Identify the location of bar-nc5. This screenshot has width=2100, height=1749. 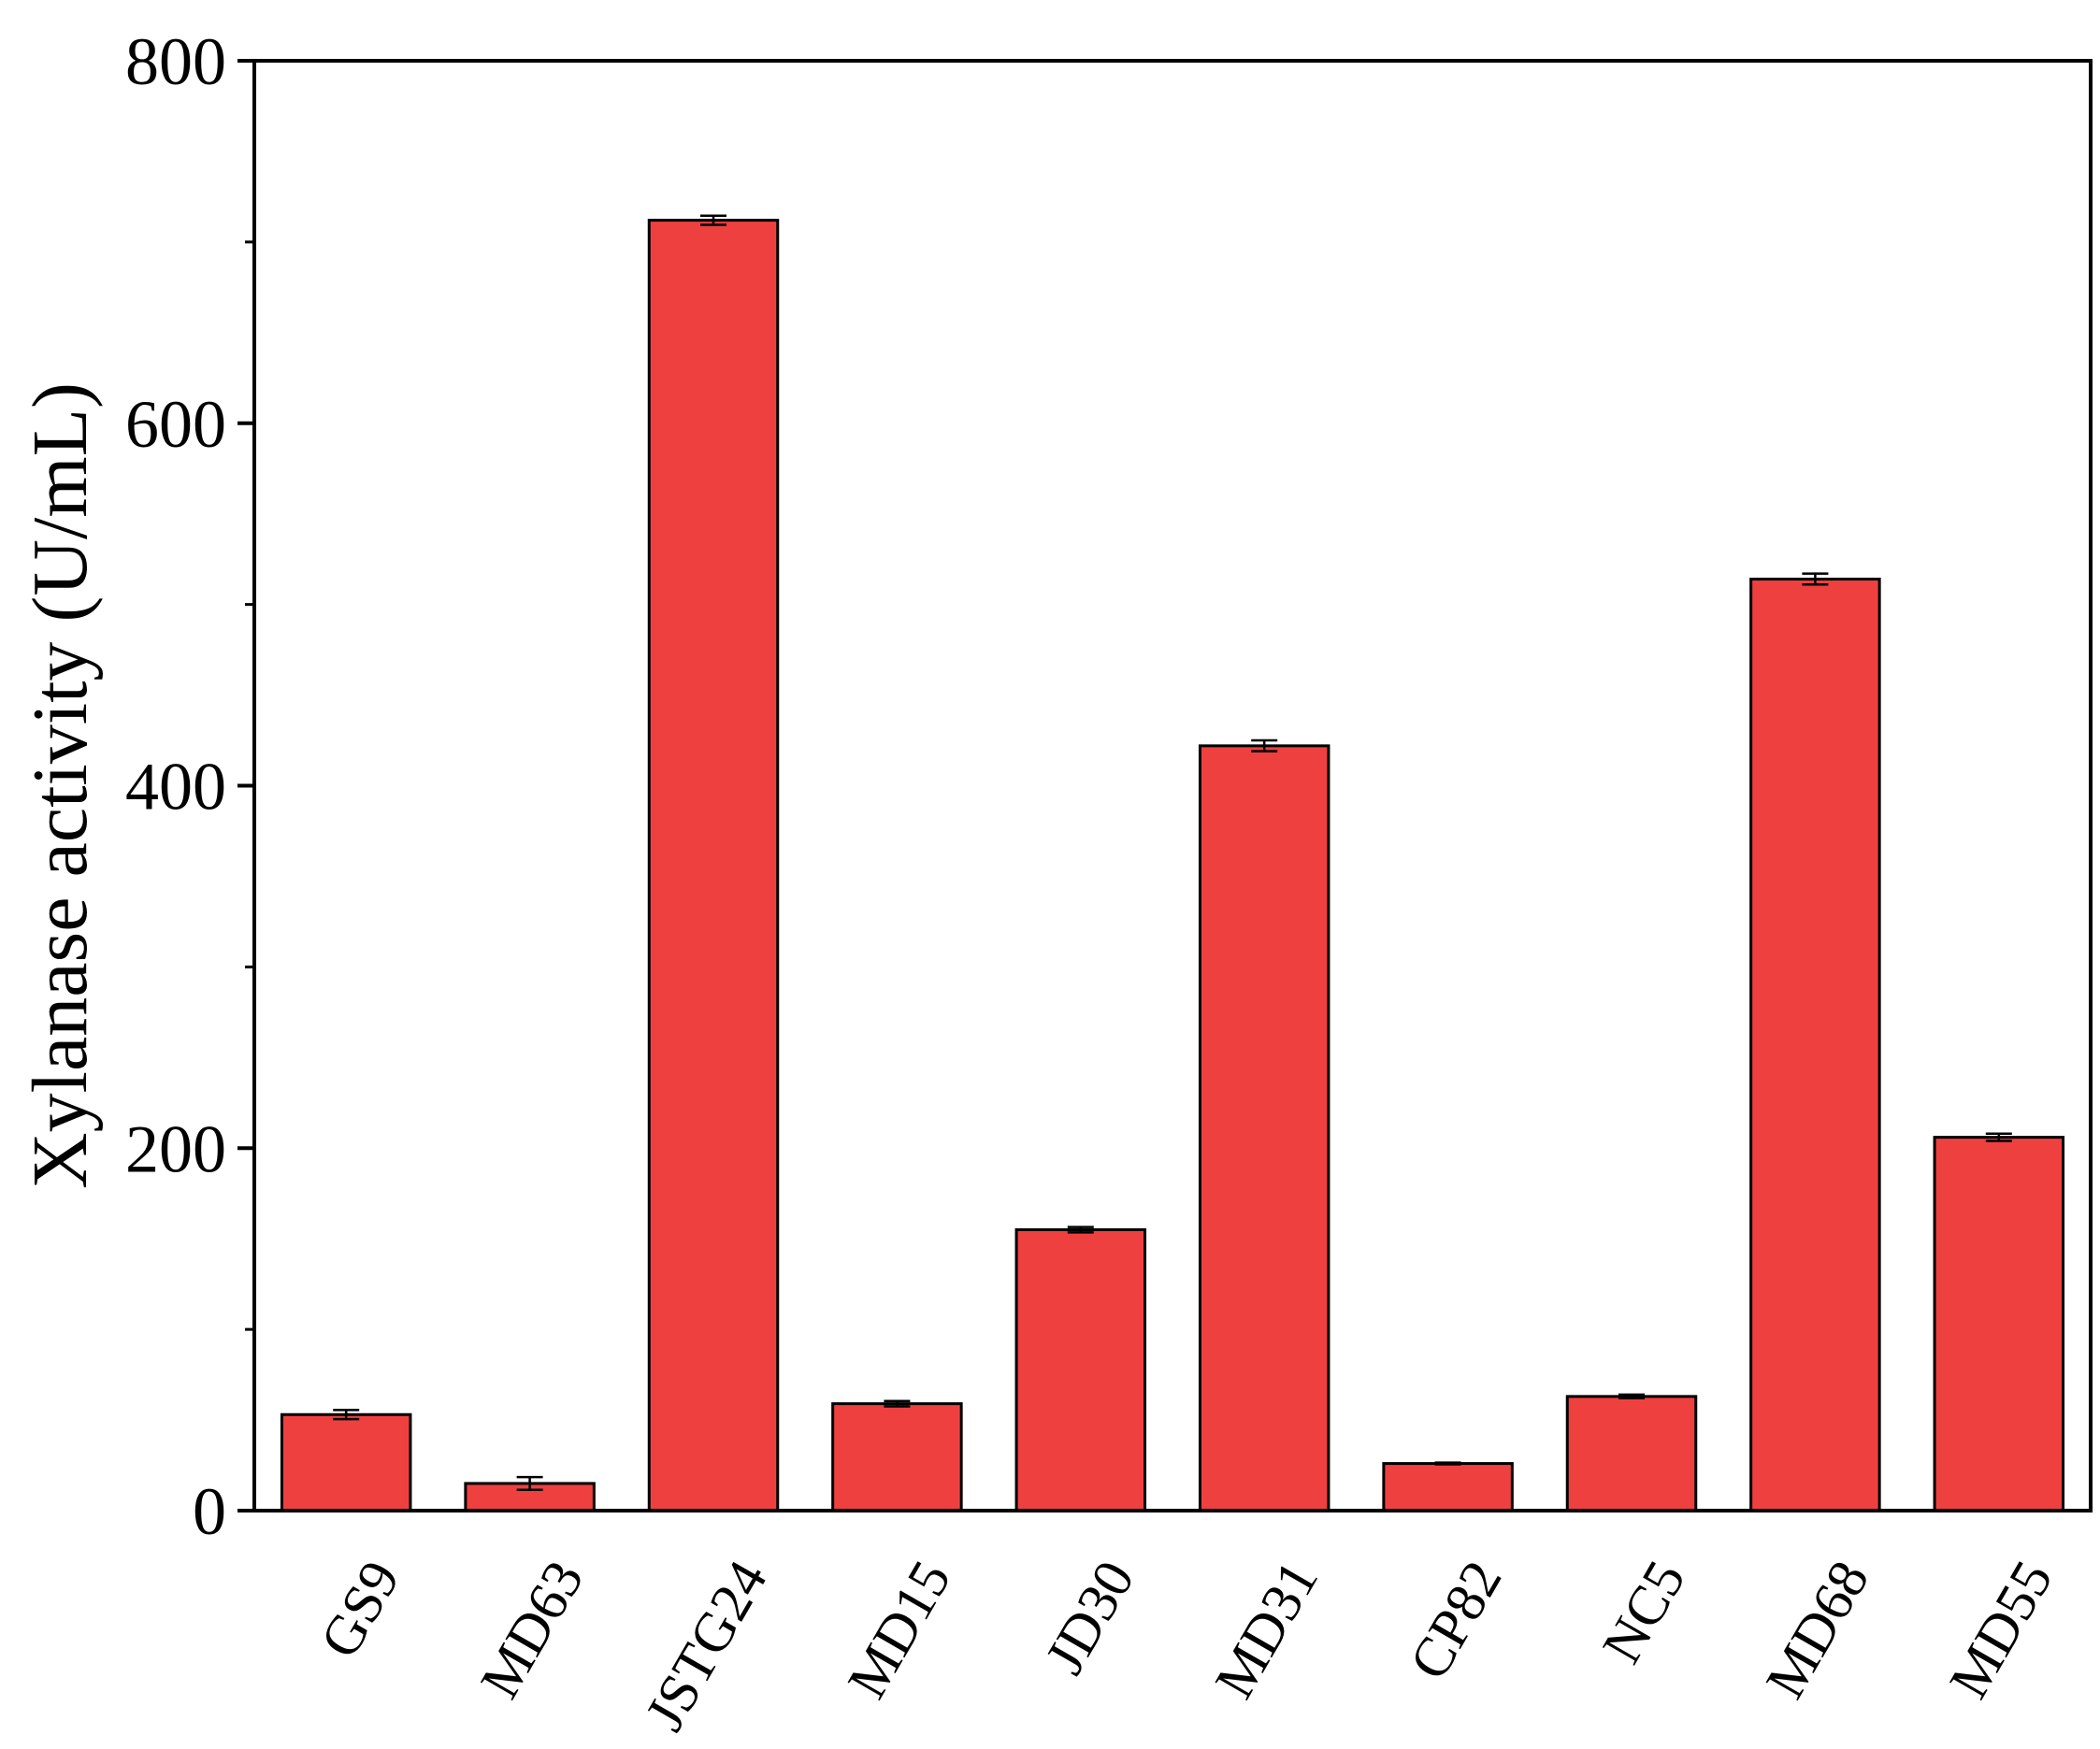
(1631, 1453).